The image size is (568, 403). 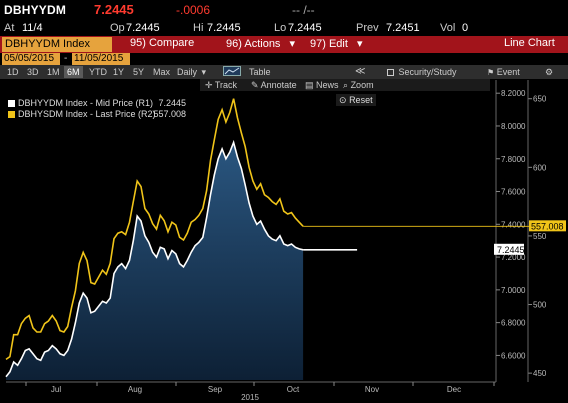 I want to click on month-tick-label: Nov, so click(x=372, y=389).